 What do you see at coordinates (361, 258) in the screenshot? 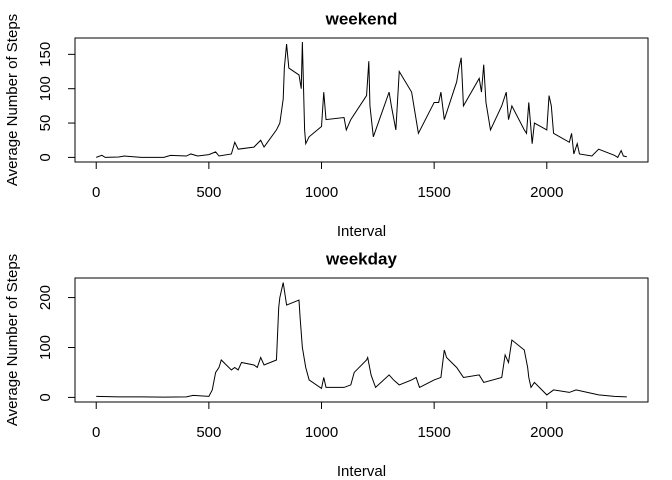
I see `chart-title: weekday` at bounding box center [361, 258].